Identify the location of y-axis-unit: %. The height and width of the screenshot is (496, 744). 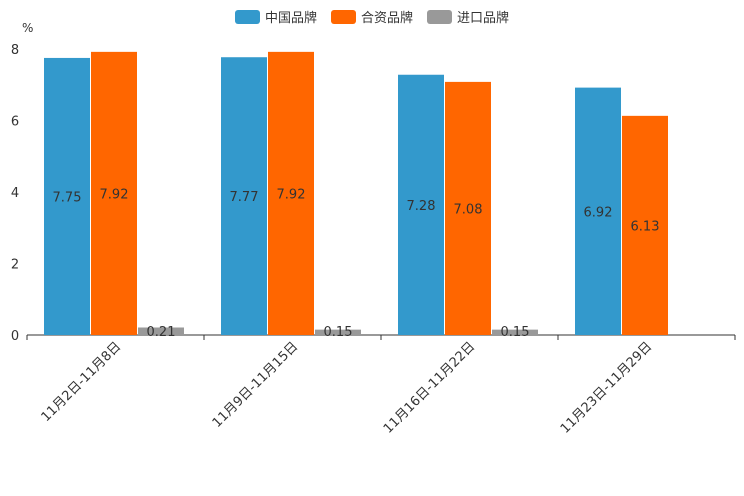
(28, 28).